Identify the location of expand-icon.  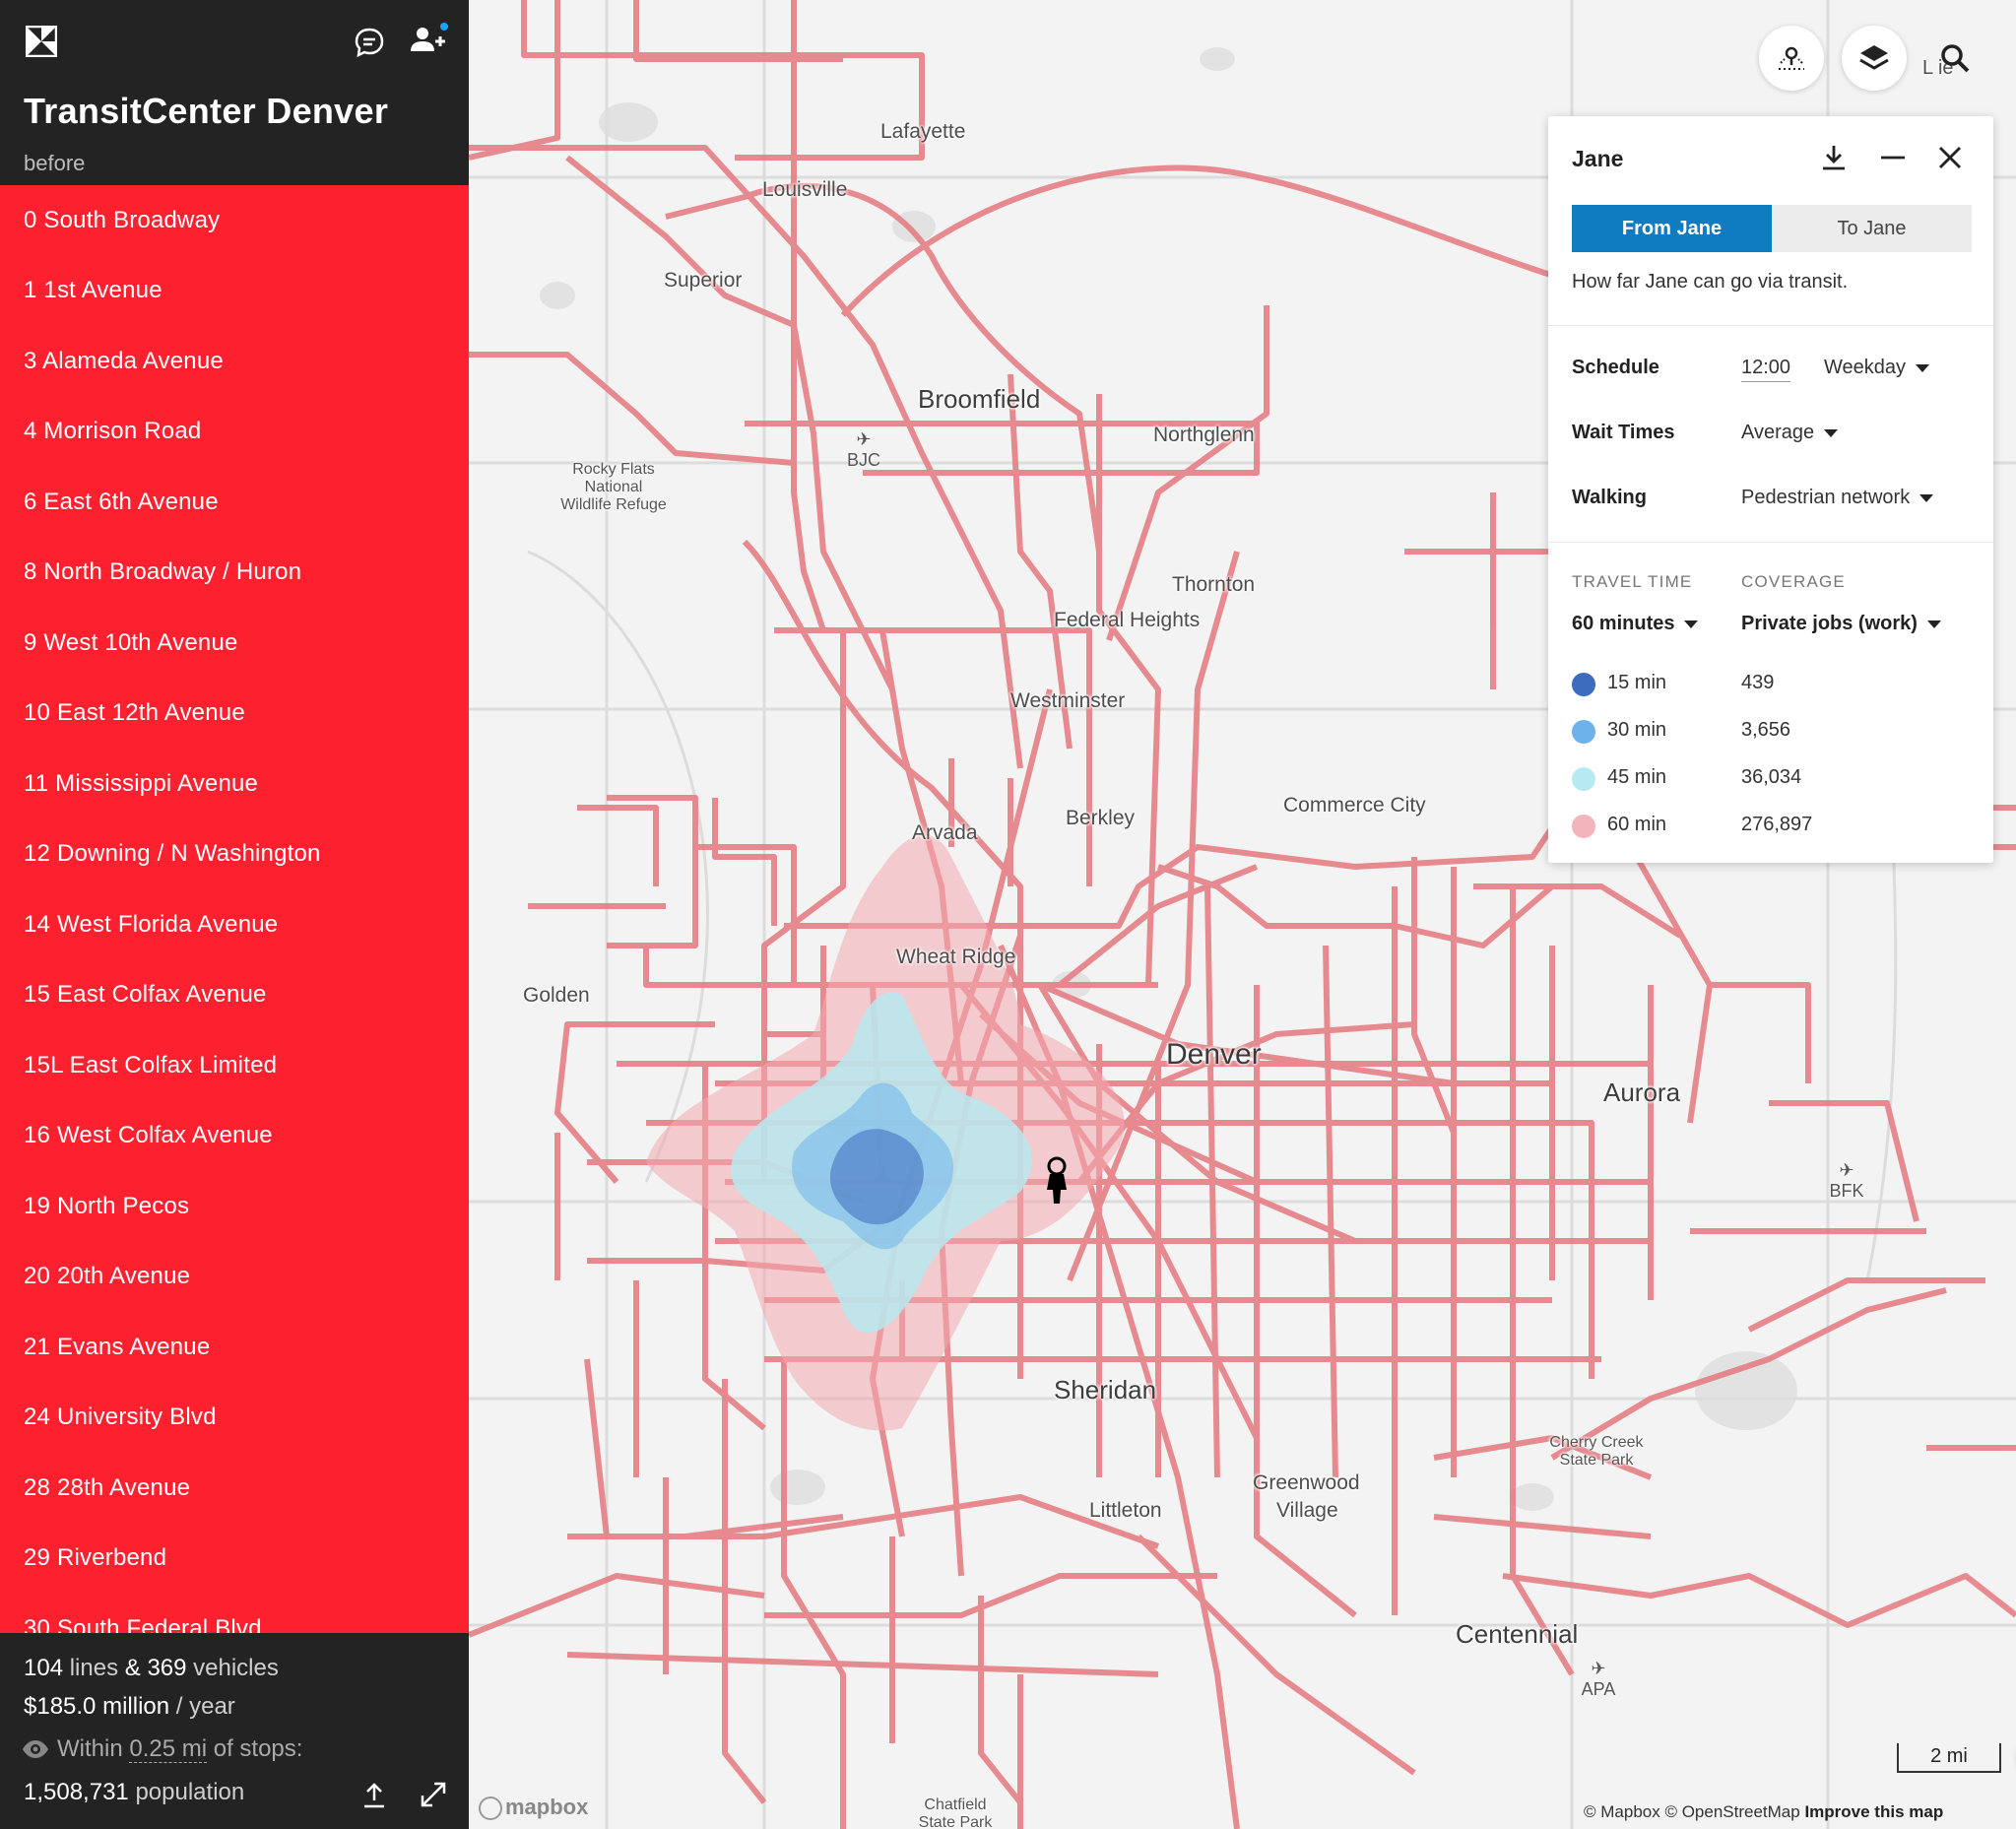
(433, 1794).